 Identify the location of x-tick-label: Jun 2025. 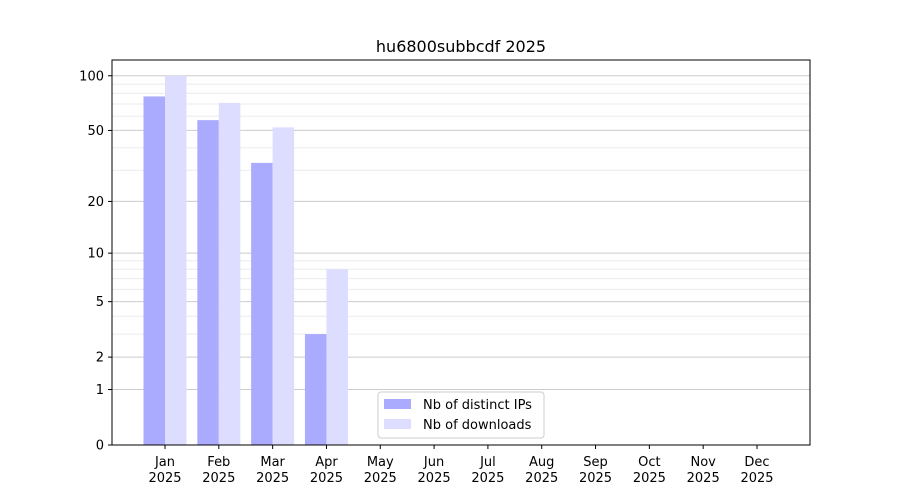
(434, 470).